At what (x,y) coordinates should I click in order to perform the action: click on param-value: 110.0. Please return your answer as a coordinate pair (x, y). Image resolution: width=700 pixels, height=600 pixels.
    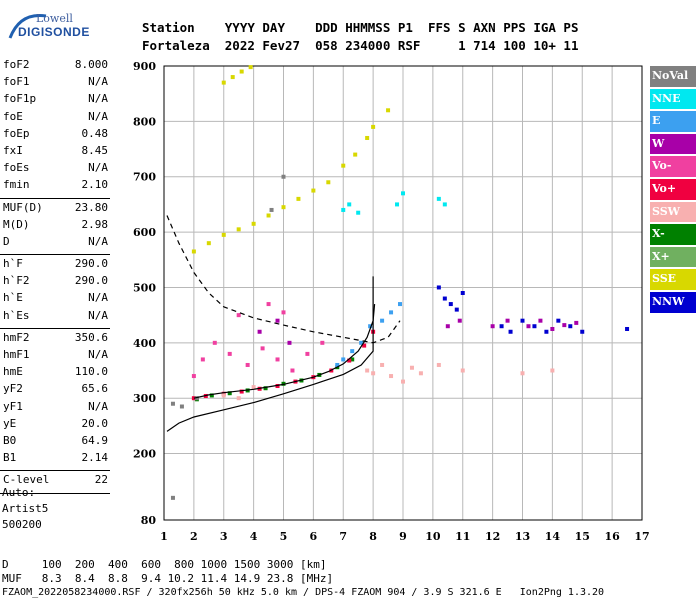
    Looking at the image, I should click on (91, 372).